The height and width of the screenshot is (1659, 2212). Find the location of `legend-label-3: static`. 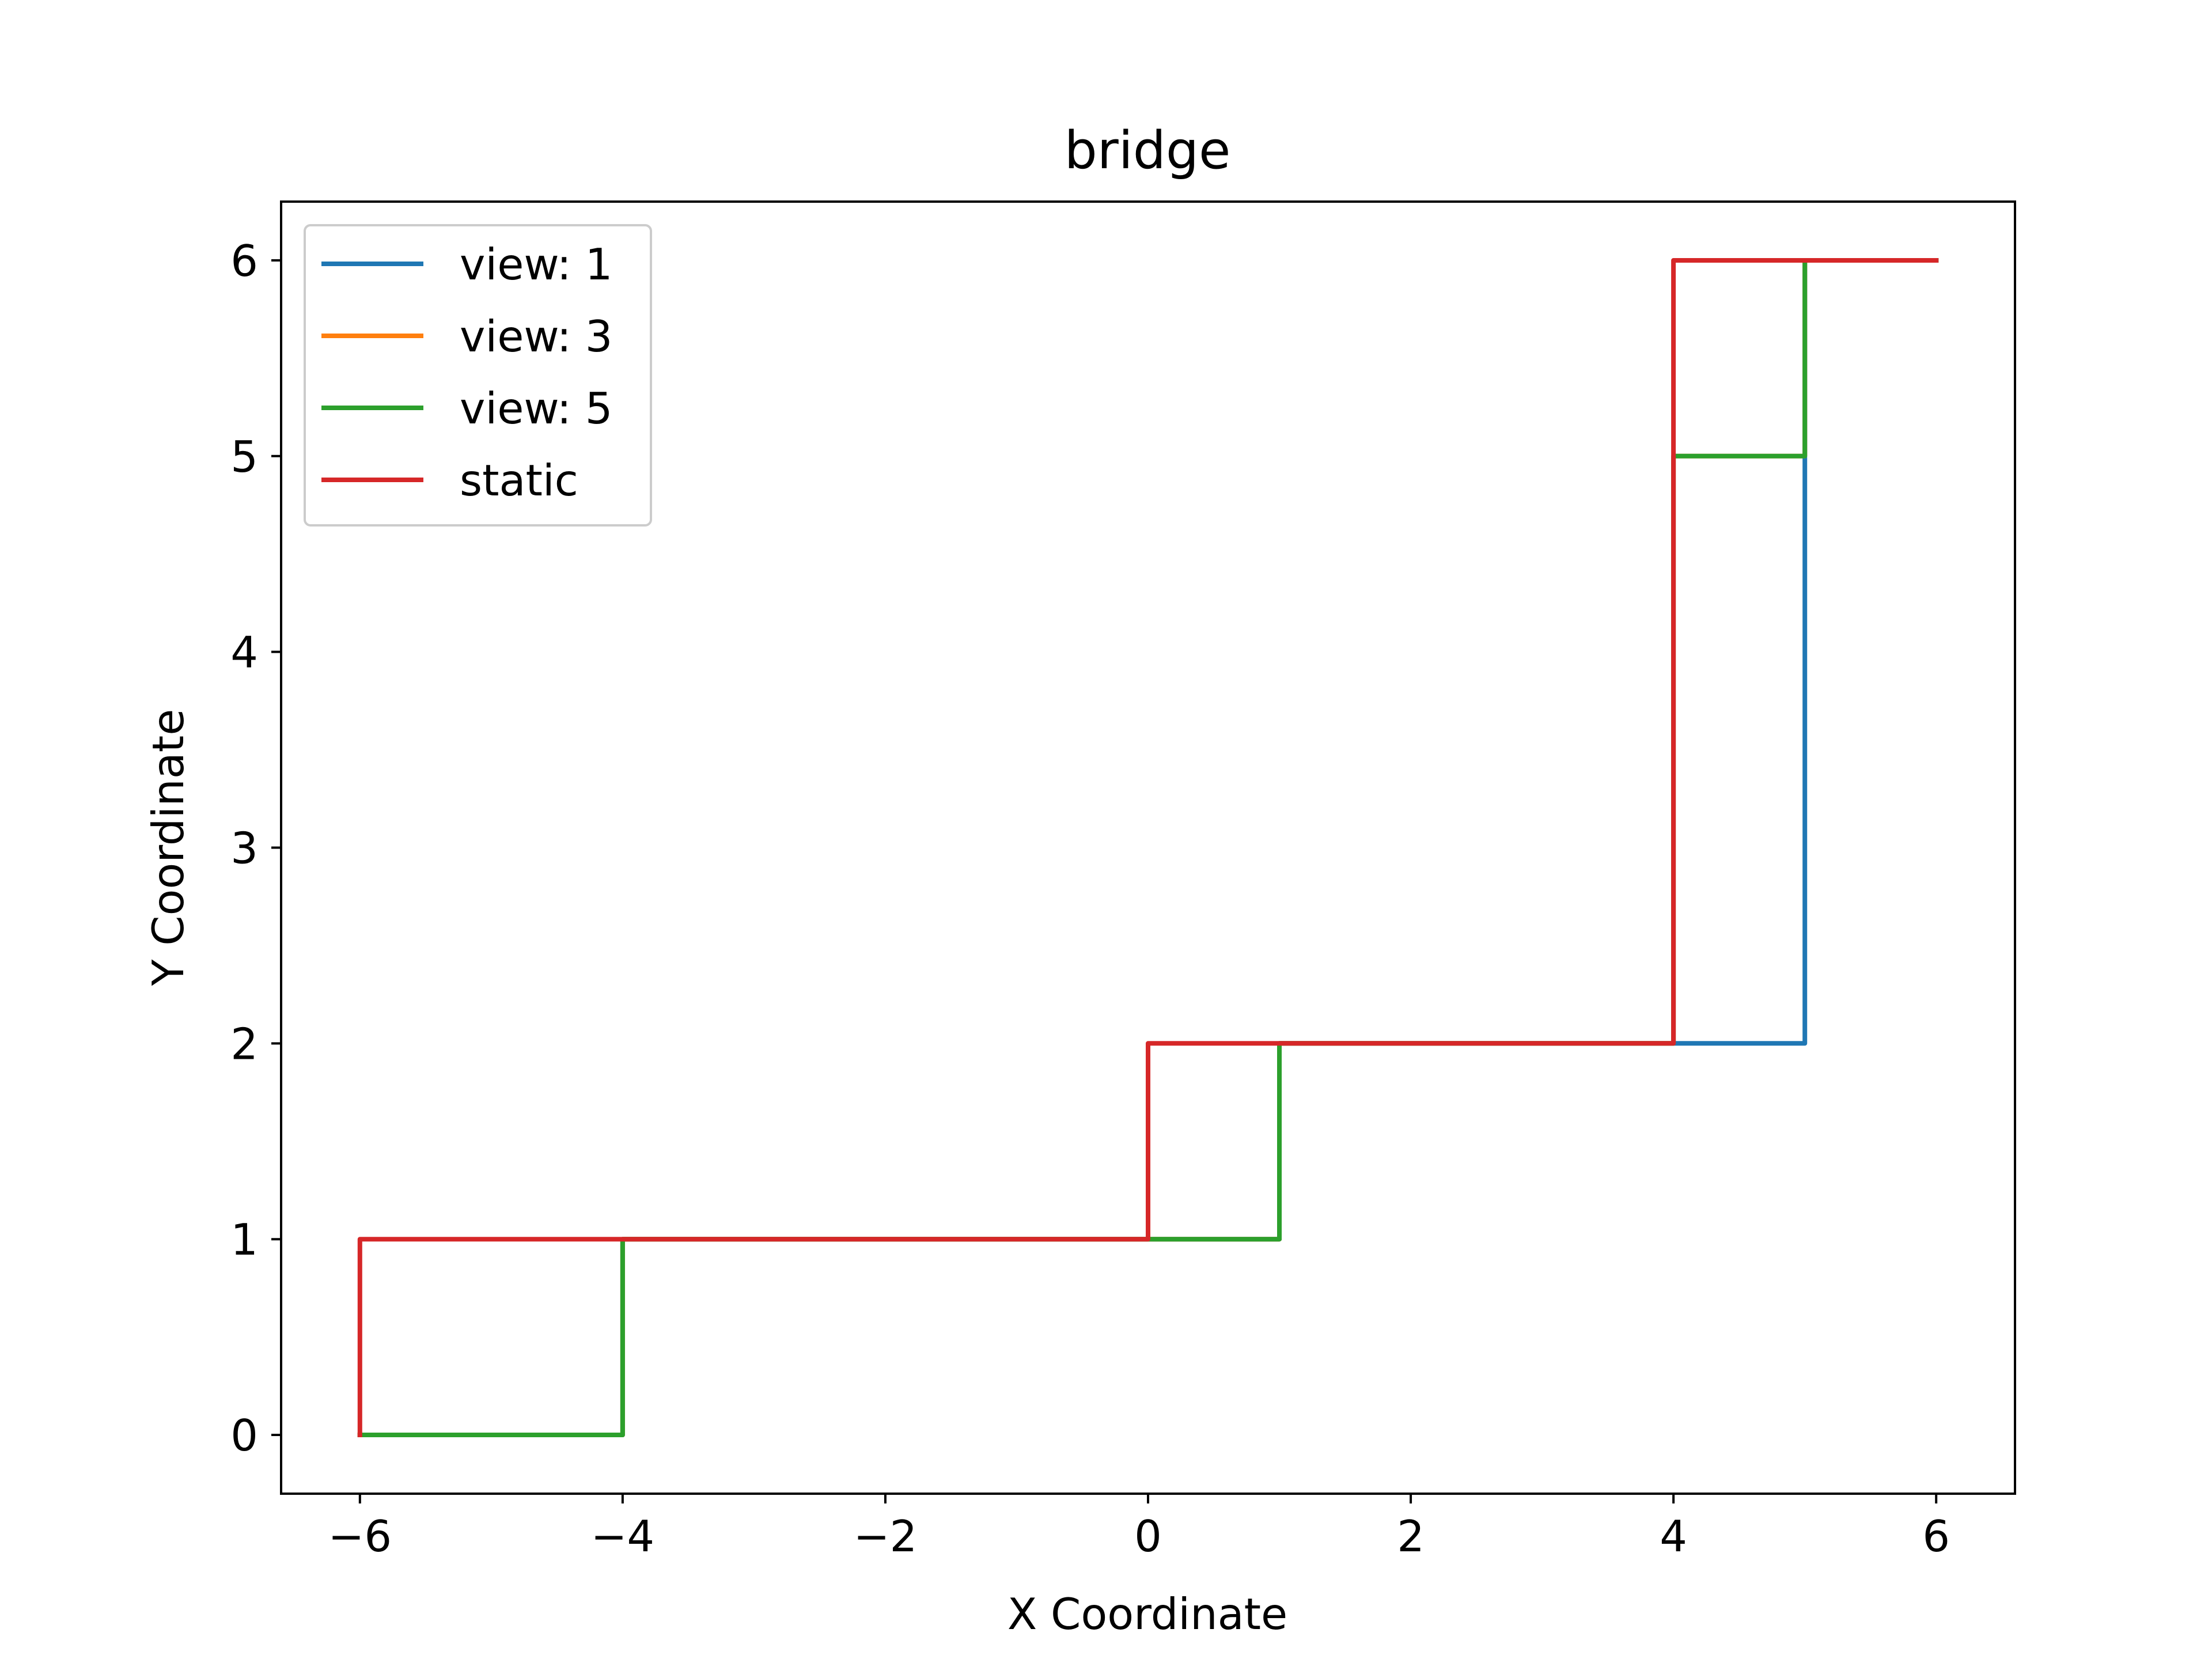

legend-label-3: static is located at coordinates (519, 480).